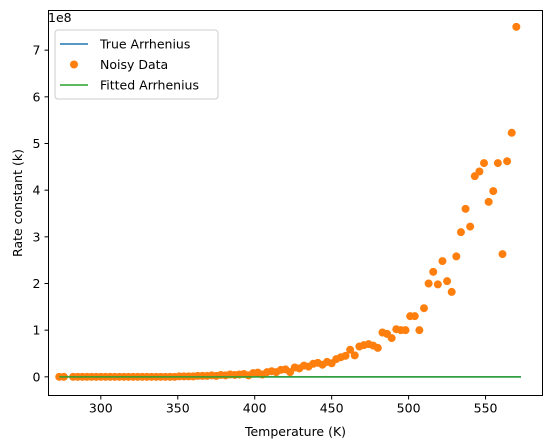  Describe the element at coordinates (37, 236) in the screenshot. I see `y-tick-label-3: 3` at that location.